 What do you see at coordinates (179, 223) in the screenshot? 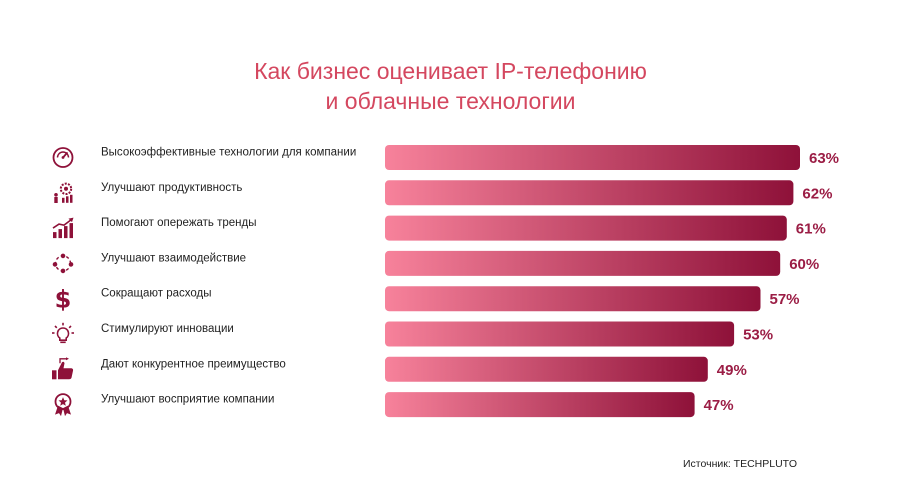
I see `category-label: Помогают опережать тренды` at bounding box center [179, 223].